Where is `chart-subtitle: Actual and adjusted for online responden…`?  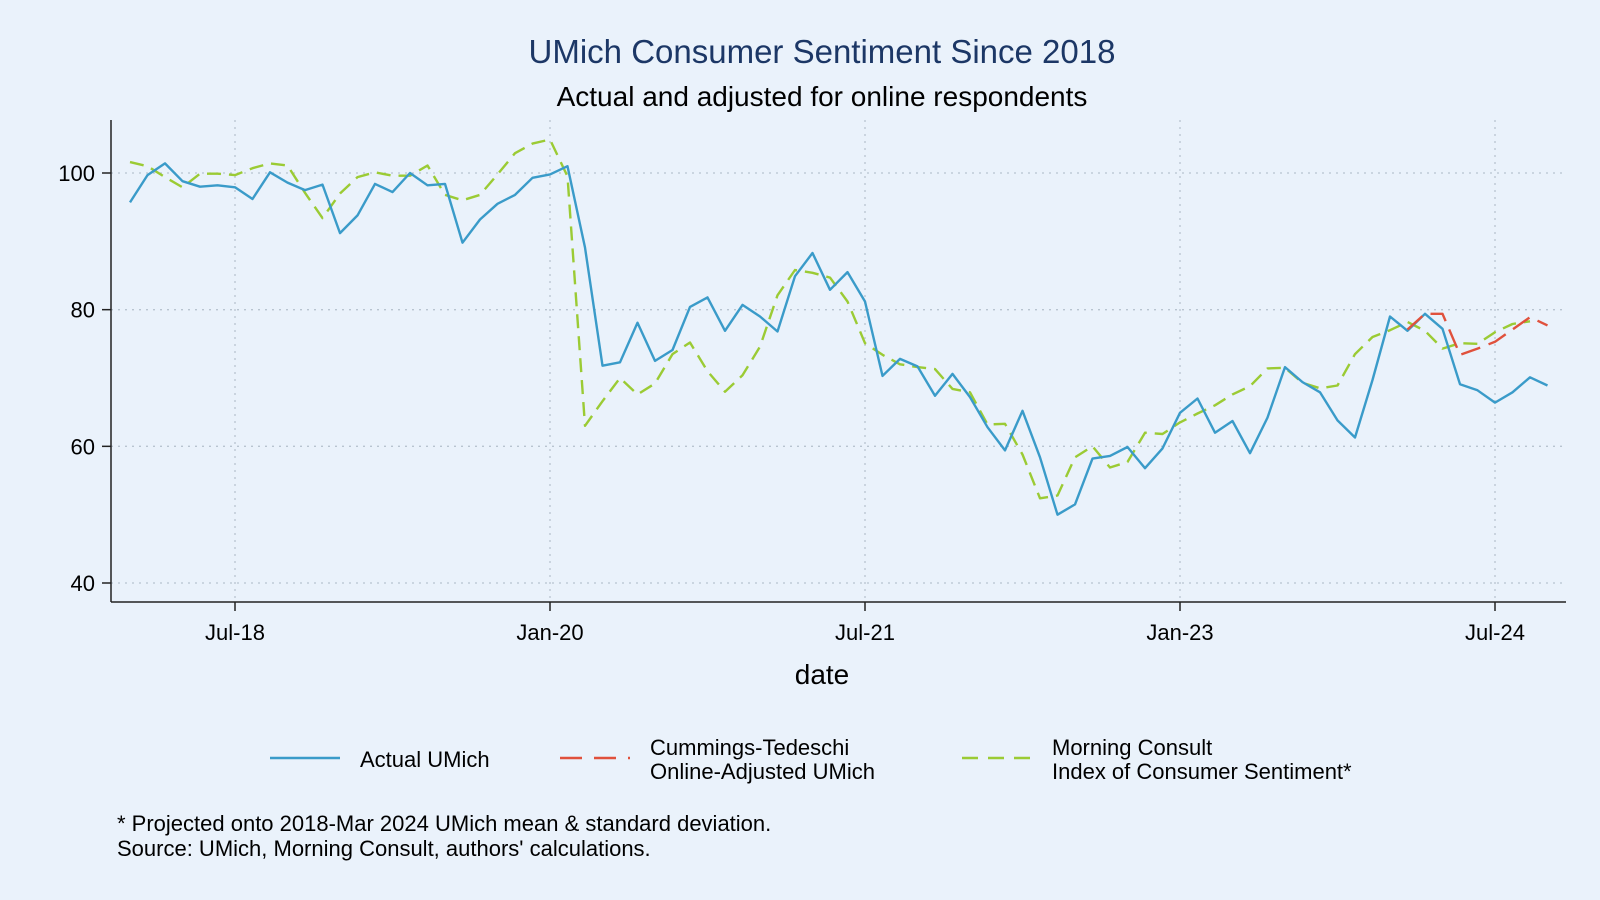 chart-subtitle: Actual and adjusted for online responden… is located at coordinates (822, 96).